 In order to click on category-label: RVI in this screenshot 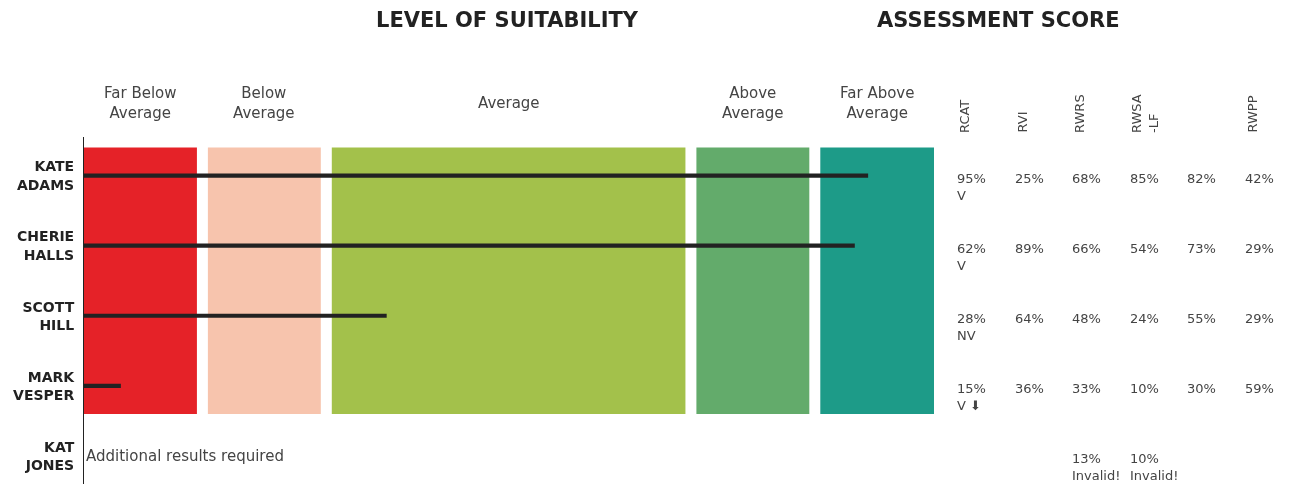, I will do `click(1022, 122)`.